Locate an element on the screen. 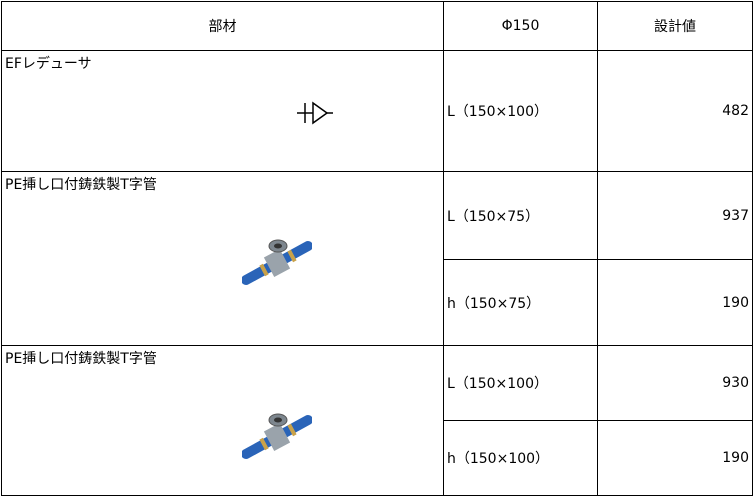  value-cell: 482 is located at coordinates (675, 111).